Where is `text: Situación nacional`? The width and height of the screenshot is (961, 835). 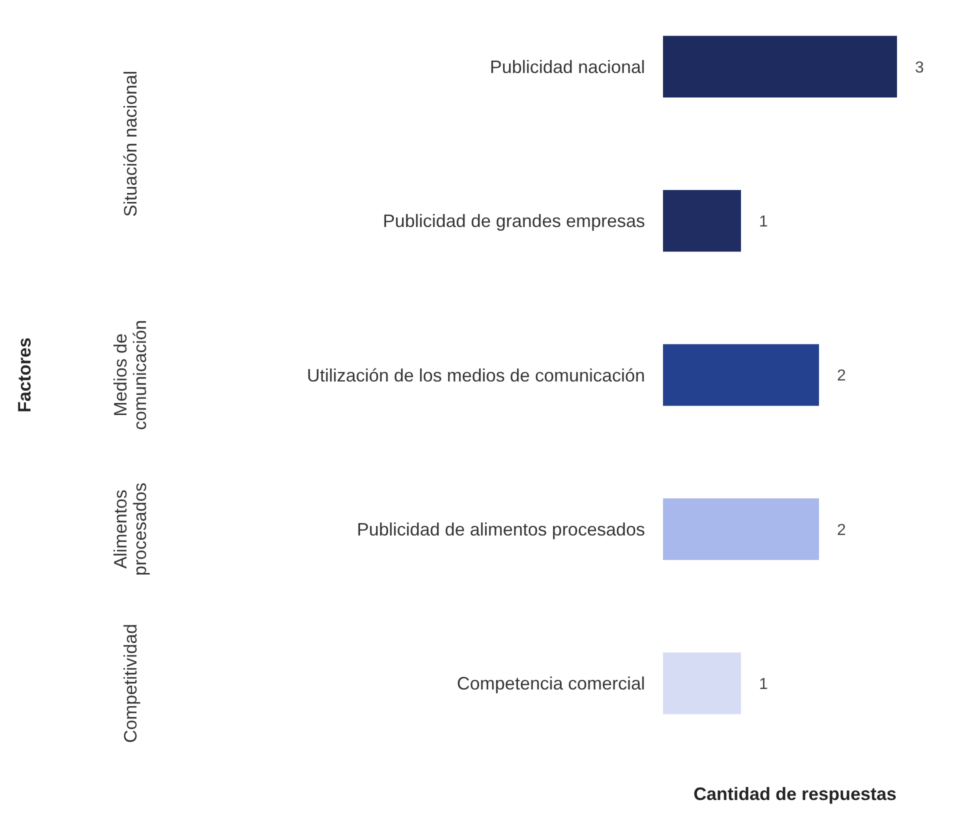 text: Situación nacional is located at coordinates (130, 143).